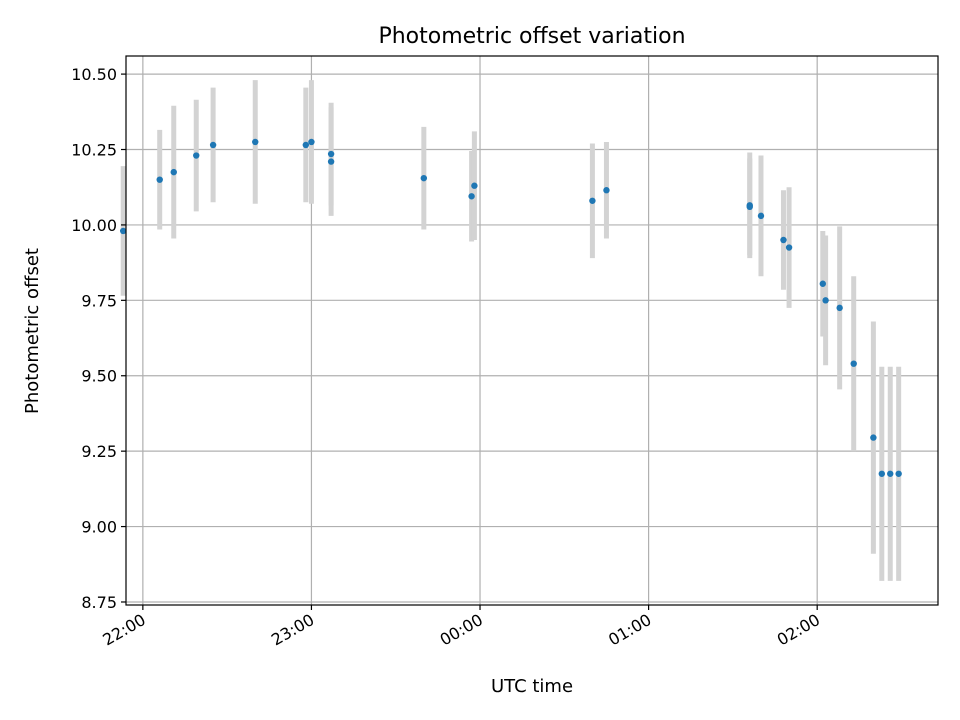 The image size is (960, 720). What do you see at coordinates (531, 36) in the screenshot?
I see `chart-title: Photometric offset variation` at bounding box center [531, 36].